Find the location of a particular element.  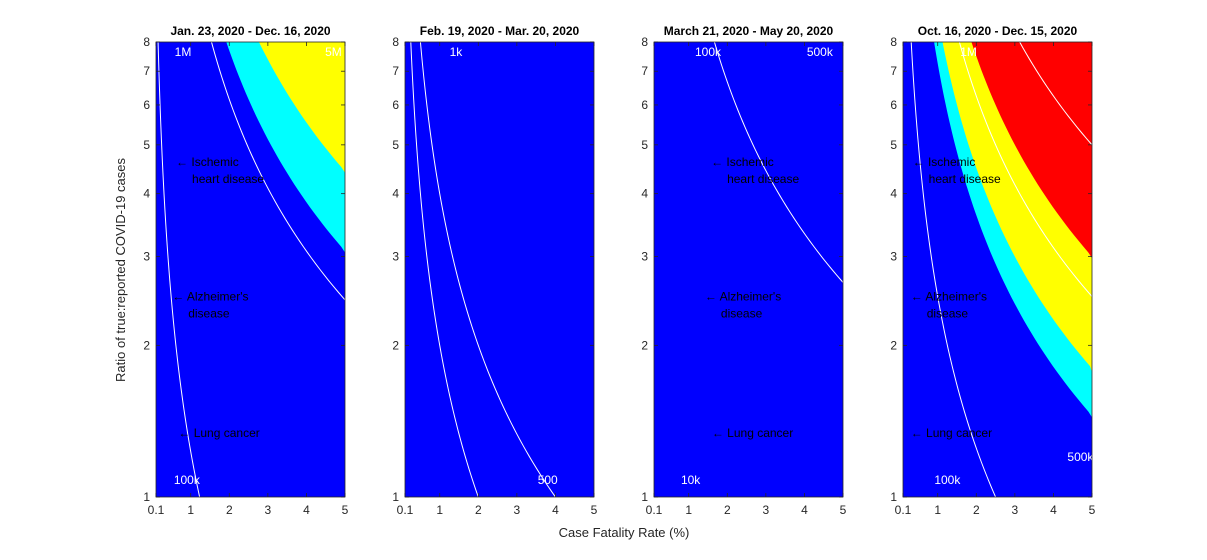

contour-line-100k is located at coordinates (953, 269).